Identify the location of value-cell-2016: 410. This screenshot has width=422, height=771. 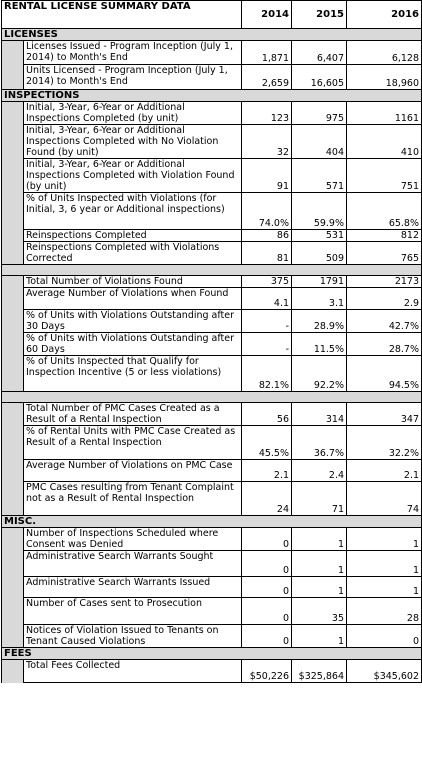
(384, 141).